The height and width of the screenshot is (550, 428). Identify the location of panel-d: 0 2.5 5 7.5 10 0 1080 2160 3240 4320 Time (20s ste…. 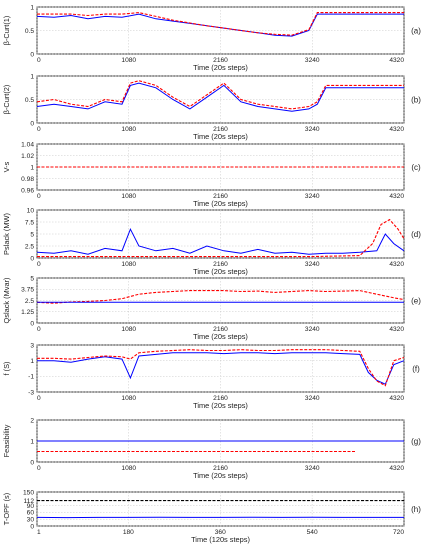
(211, 241).